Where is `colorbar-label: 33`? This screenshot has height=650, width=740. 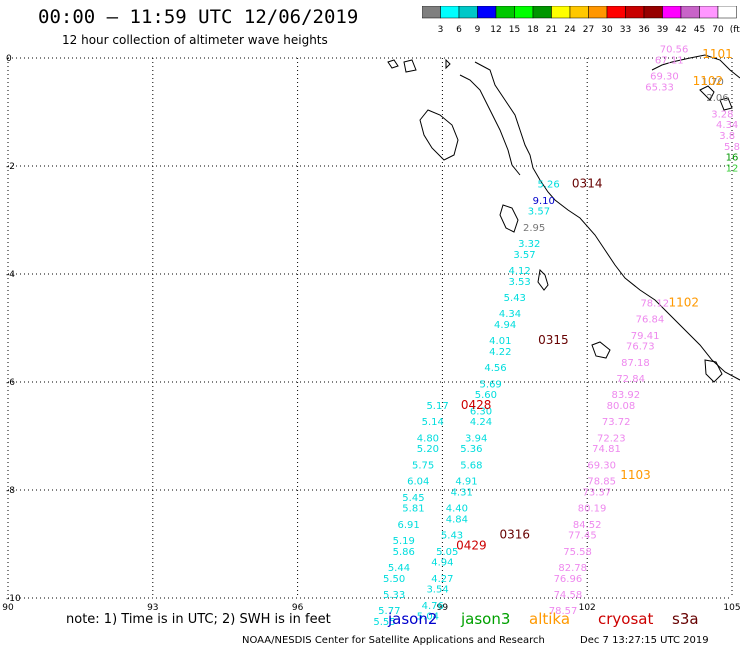 colorbar-label: 33 is located at coordinates (625, 30).